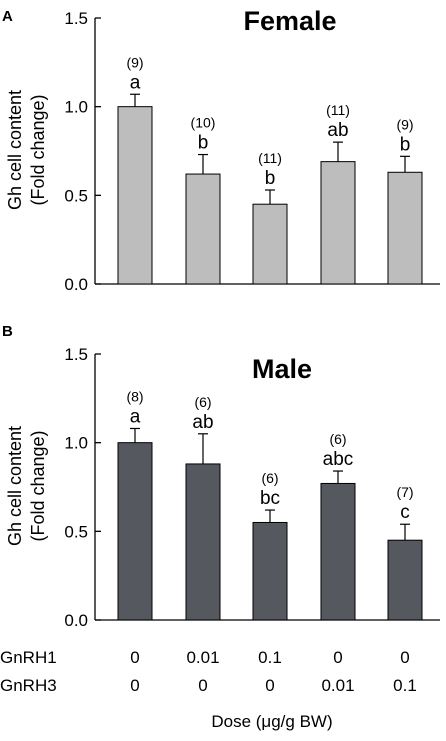 This screenshot has height=741, width=446. I want to click on significance-label: c, so click(405, 512).